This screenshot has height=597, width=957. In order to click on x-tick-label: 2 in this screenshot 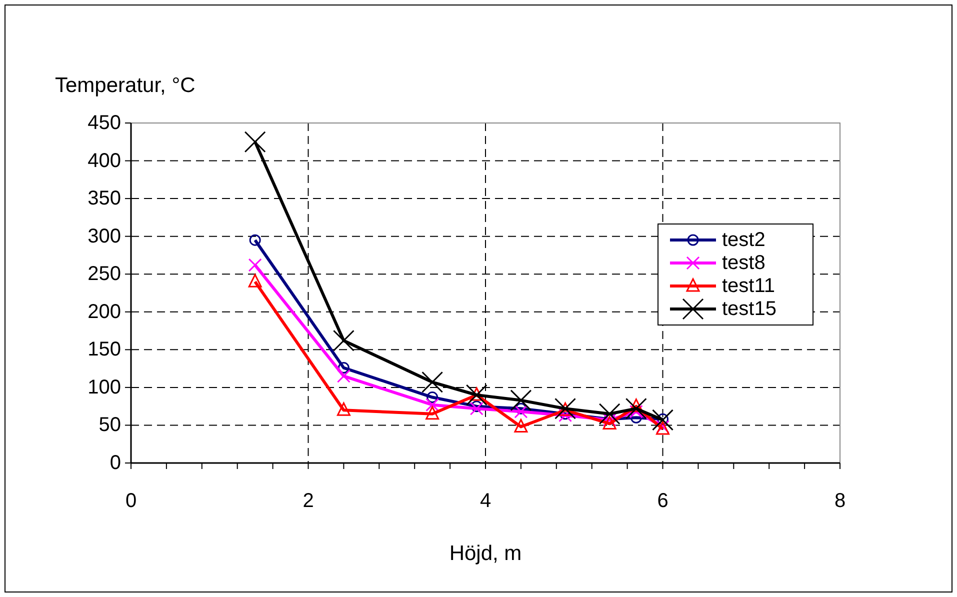, I will do `click(308, 501)`.